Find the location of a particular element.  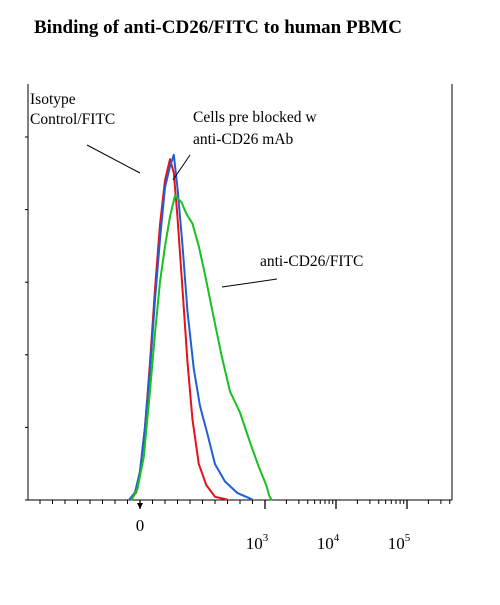

chart-title: Binding of anti-CD26/FITC to human PBMC is located at coordinates (218, 27).